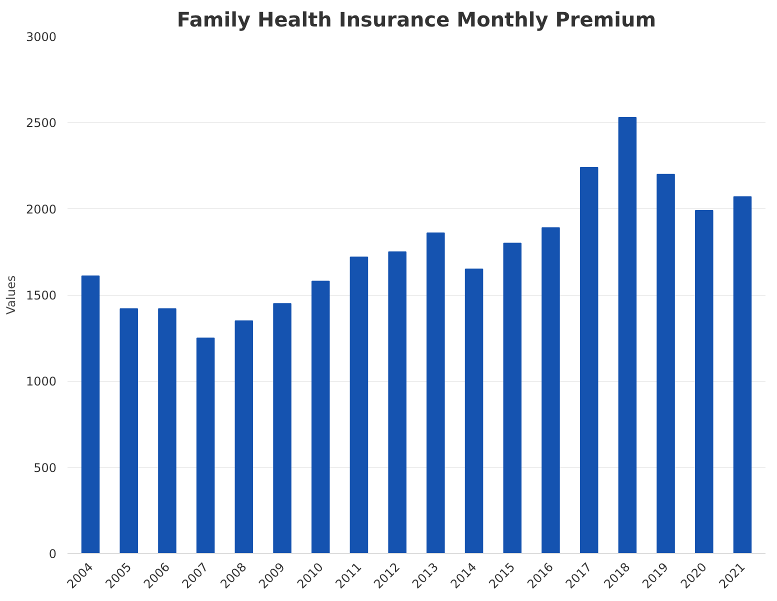  What do you see at coordinates (416, 20) in the screenshot?
I see `chart-title: Family Health Insurance Monthly Premium` at bounding box center [416, 20].